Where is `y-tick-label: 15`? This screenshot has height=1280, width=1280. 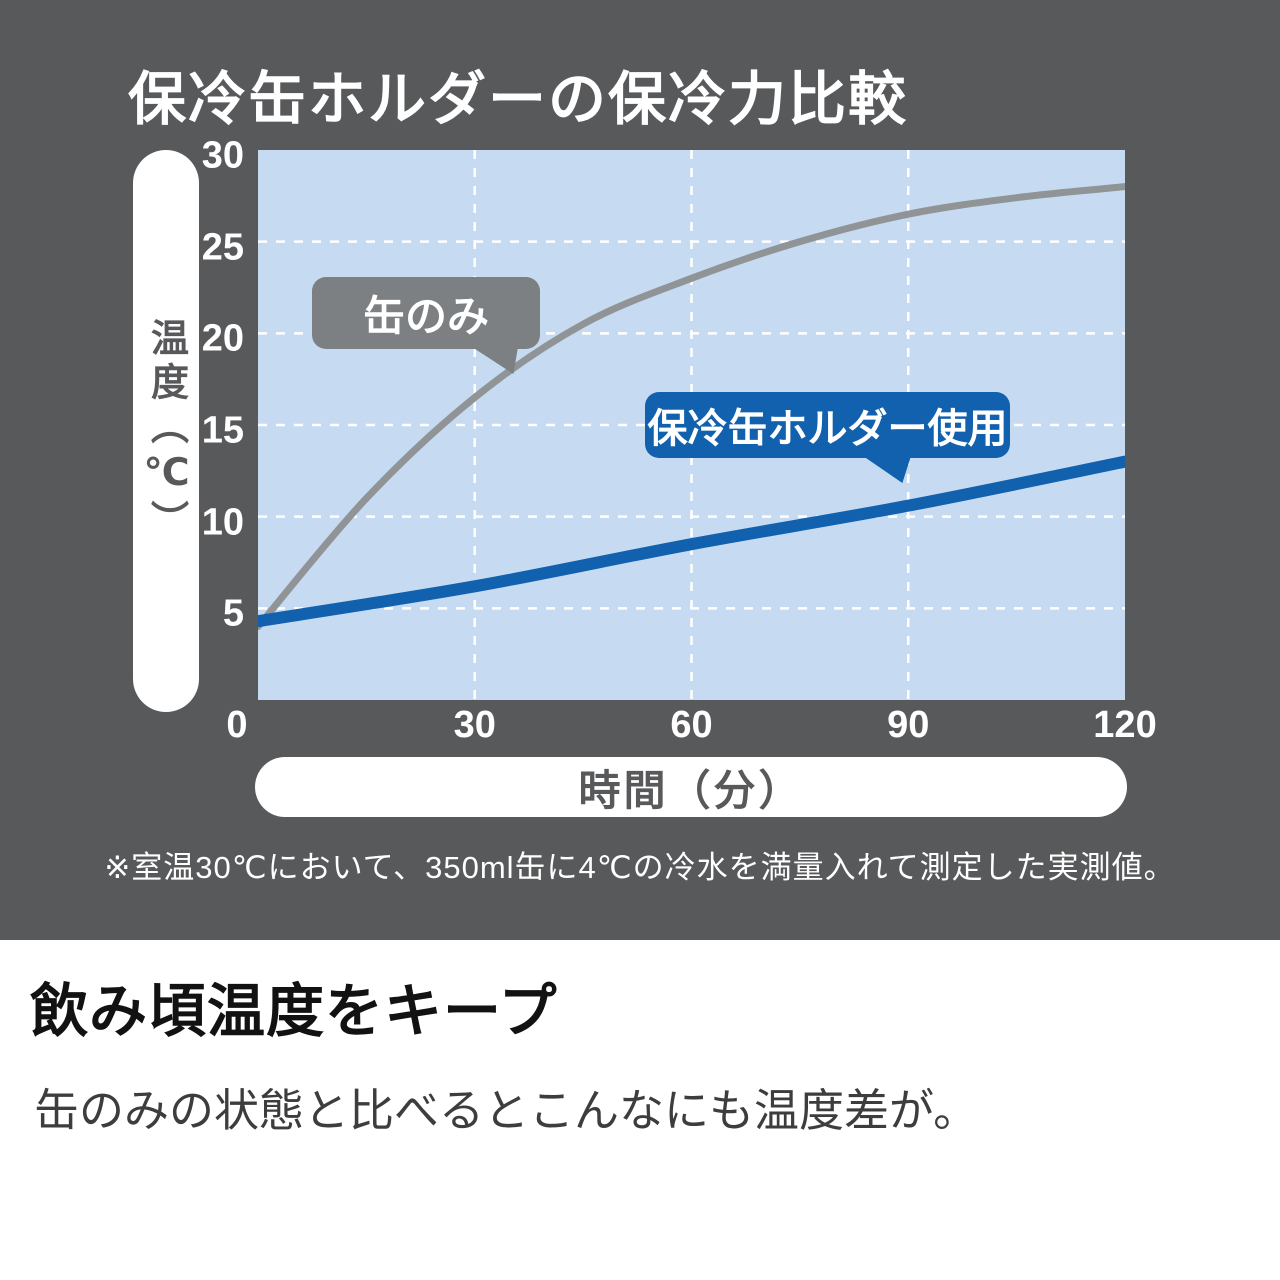
y-tick-label: 15 is located at coordinates (222, 430).